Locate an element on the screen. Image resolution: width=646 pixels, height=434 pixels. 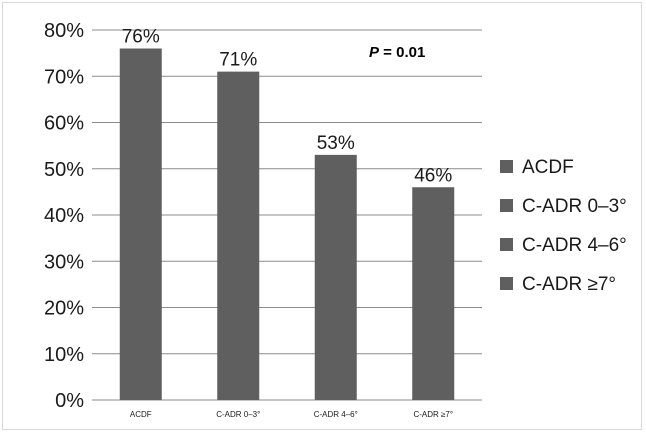
legend-label: C-ADR 0–3° is located at coordinates (574, 206).